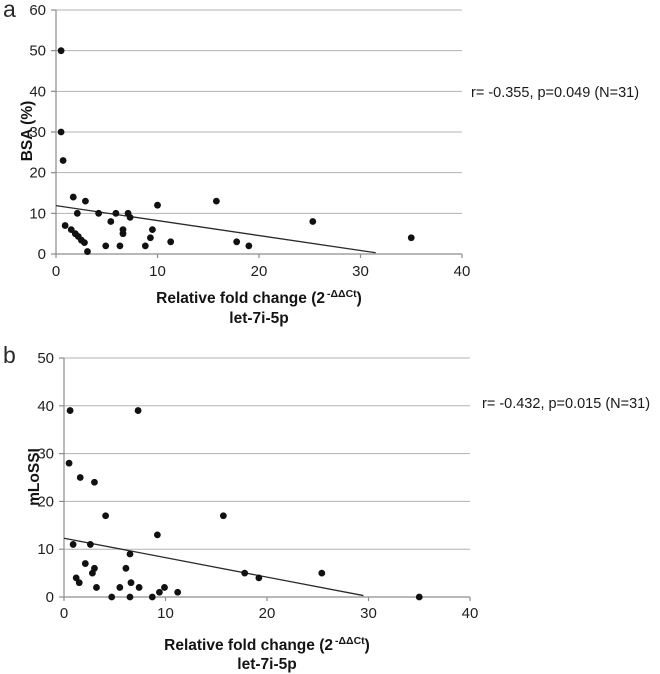 This screenshot has width=660, height=674. Describe the element at coordinates (248, 646) in the screenshot. I see `panel-b-x-title-main: Relative fold change (2` at that location.